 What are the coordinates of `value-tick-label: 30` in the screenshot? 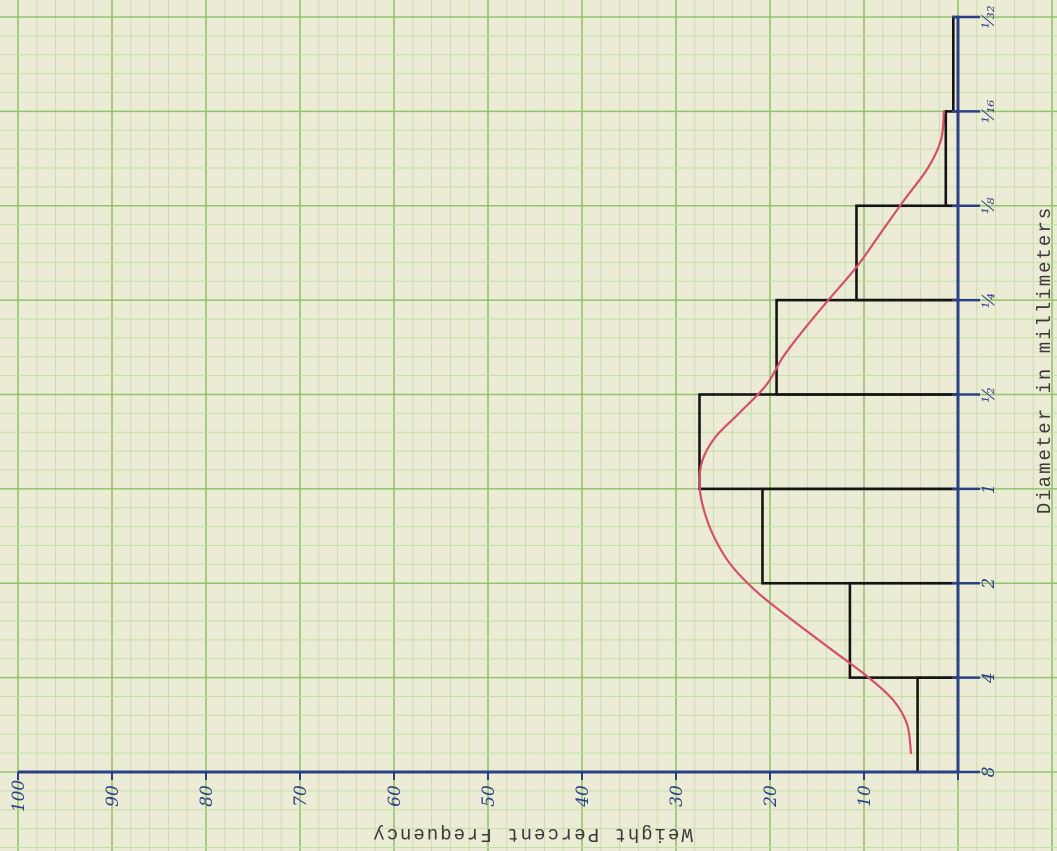 It's located at (677, 796).